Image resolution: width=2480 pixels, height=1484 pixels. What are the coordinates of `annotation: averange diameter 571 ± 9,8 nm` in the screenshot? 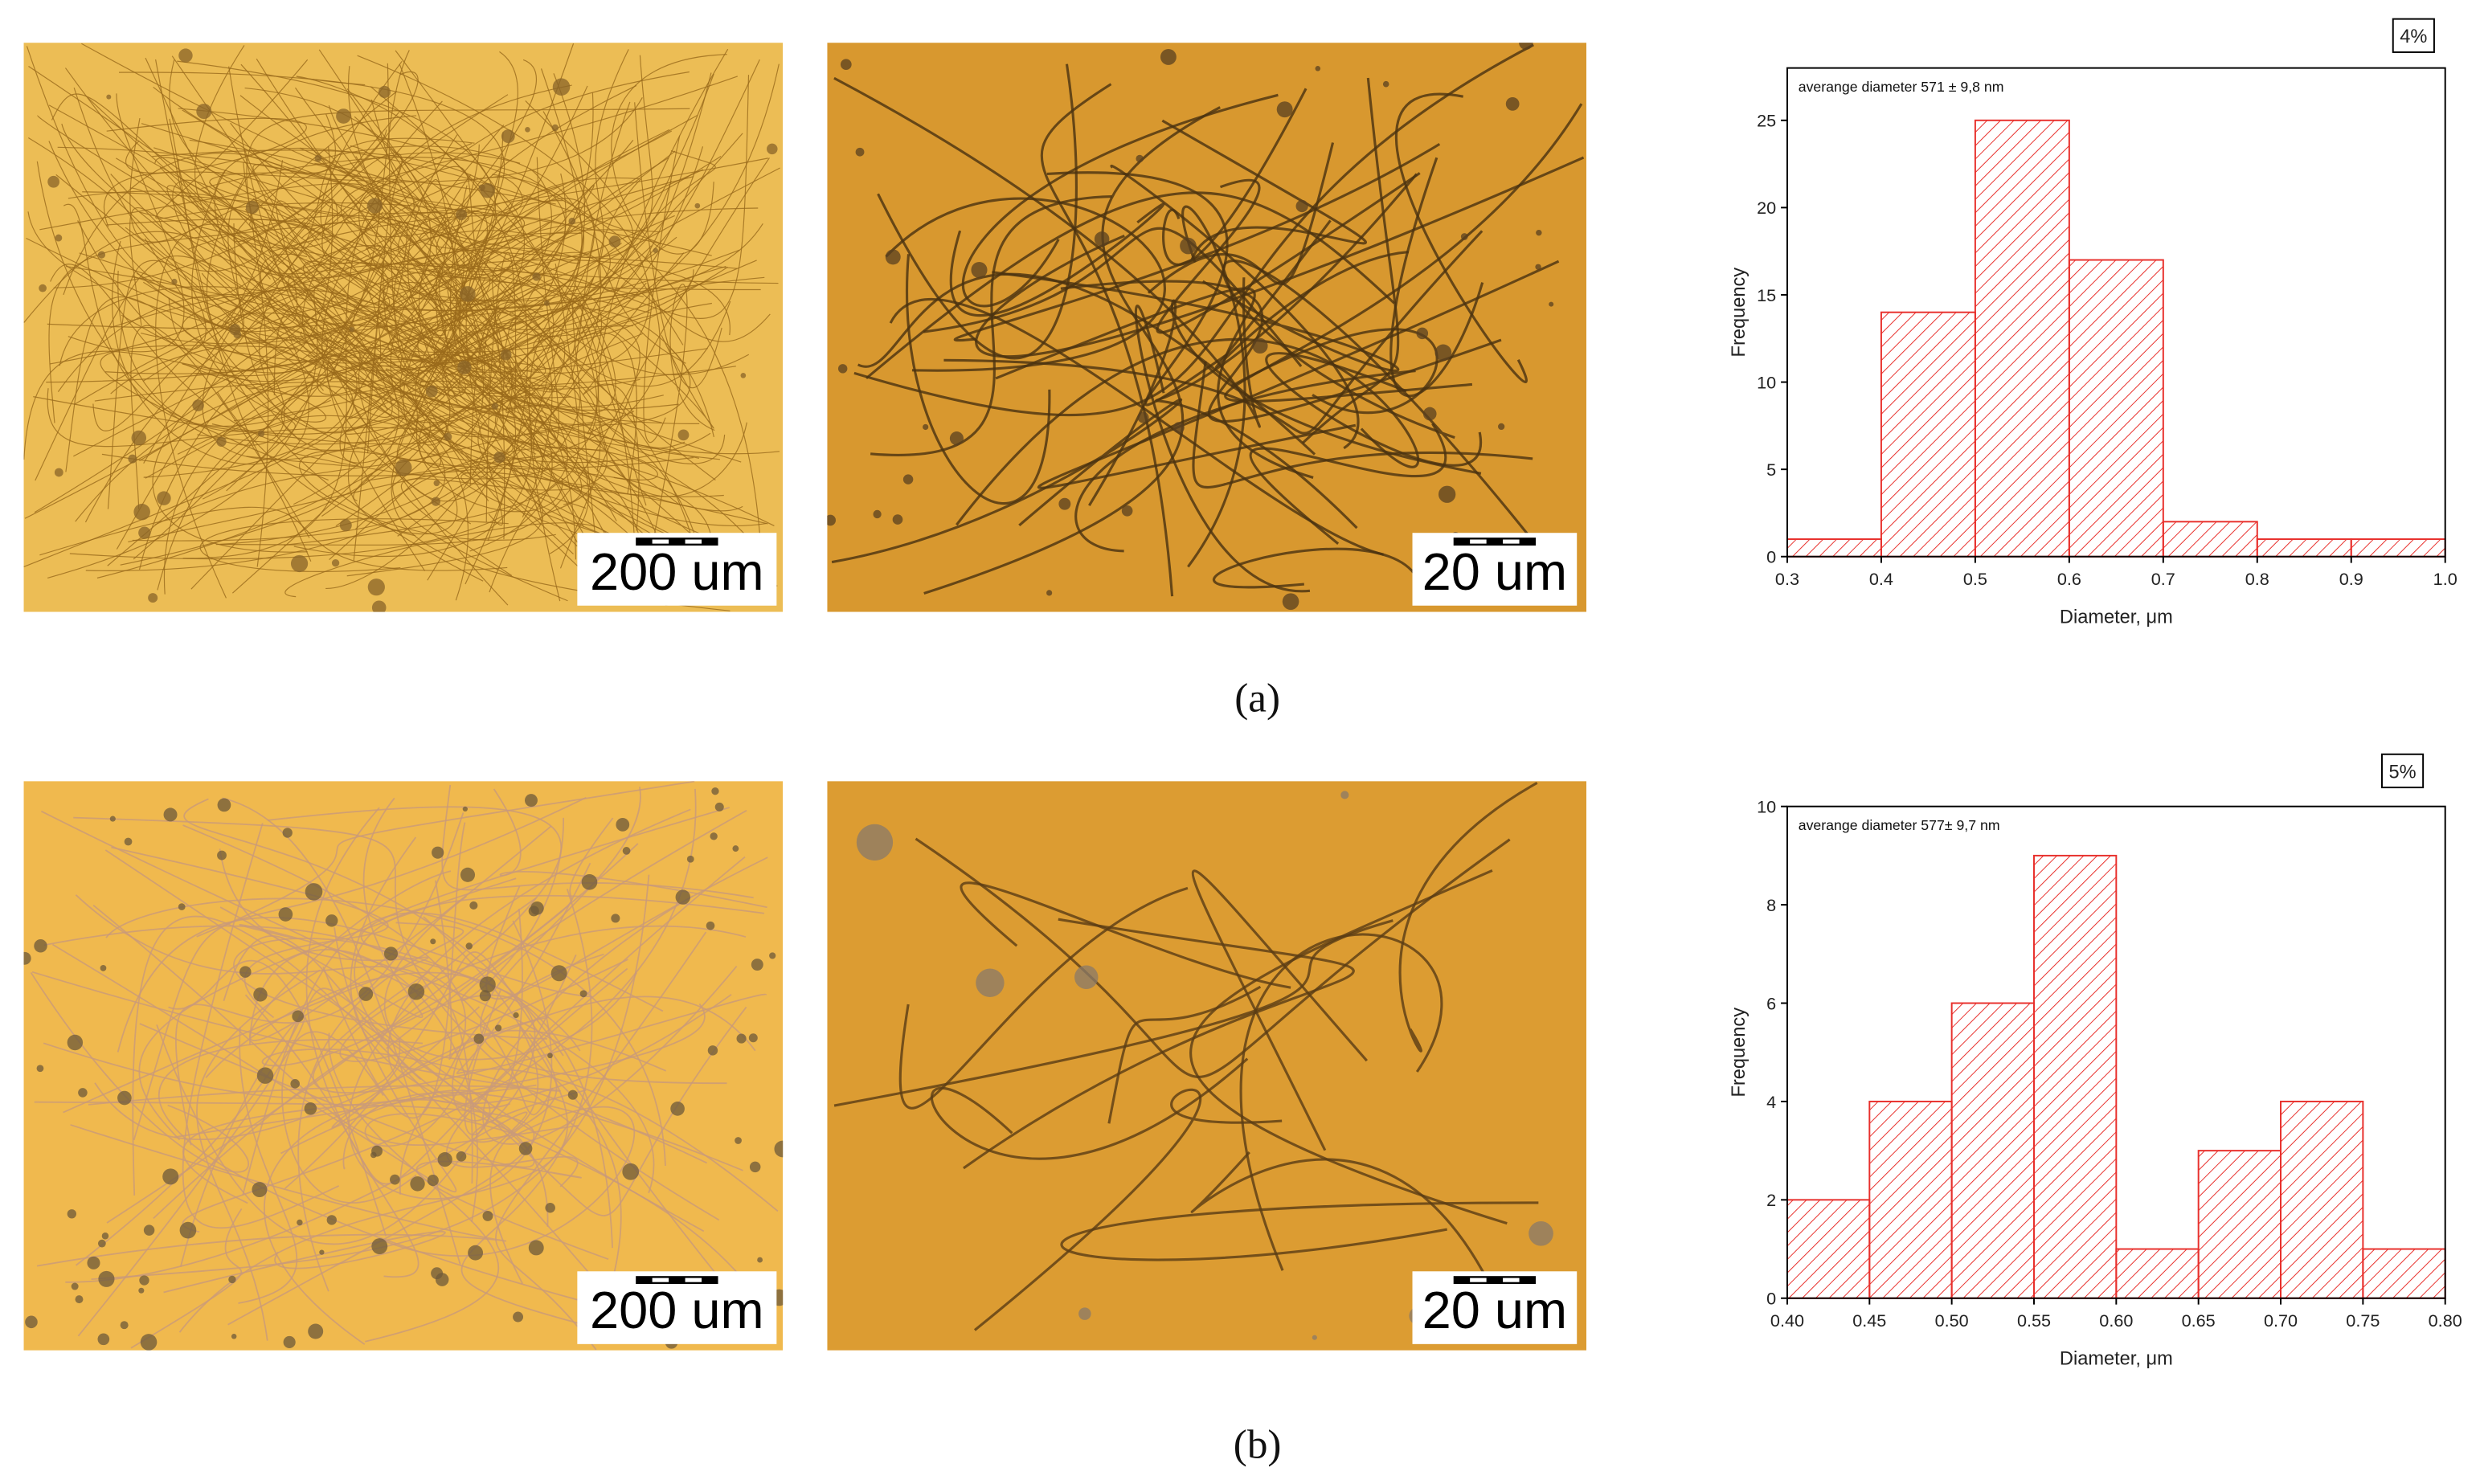 It's located at (1902, 87).